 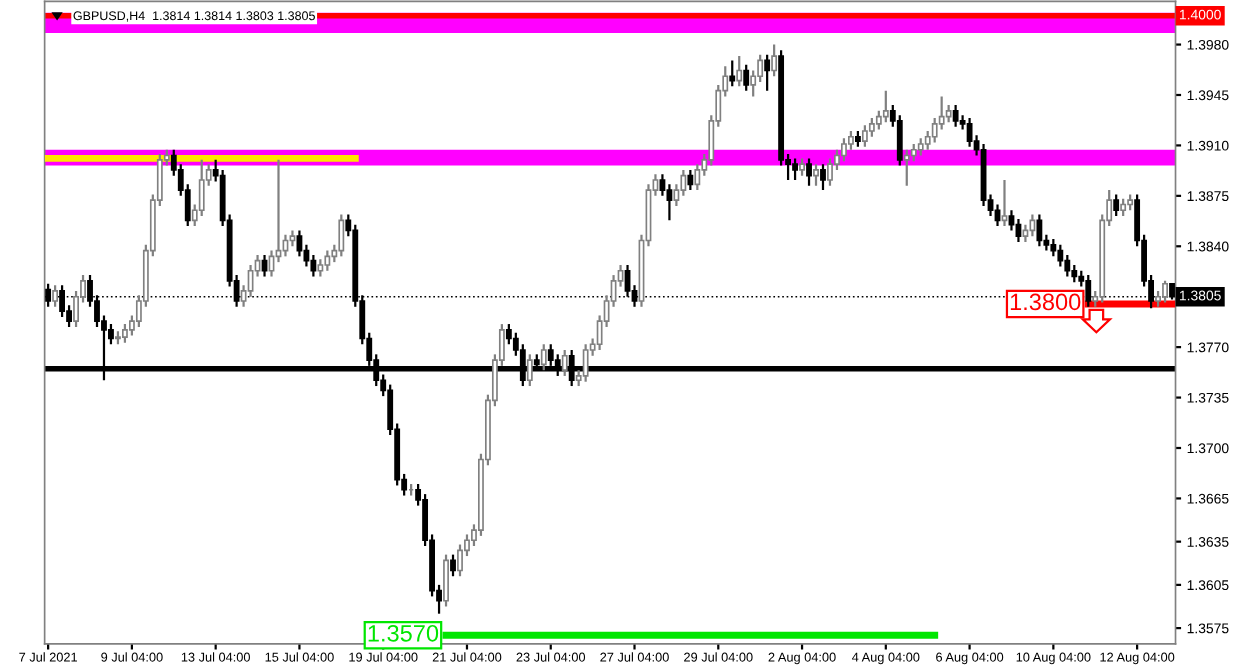 What do you see at coordinates (1045, 302) in the screenshot?
I see `series-label: 1.3800` at bounding box center [1045, 302].